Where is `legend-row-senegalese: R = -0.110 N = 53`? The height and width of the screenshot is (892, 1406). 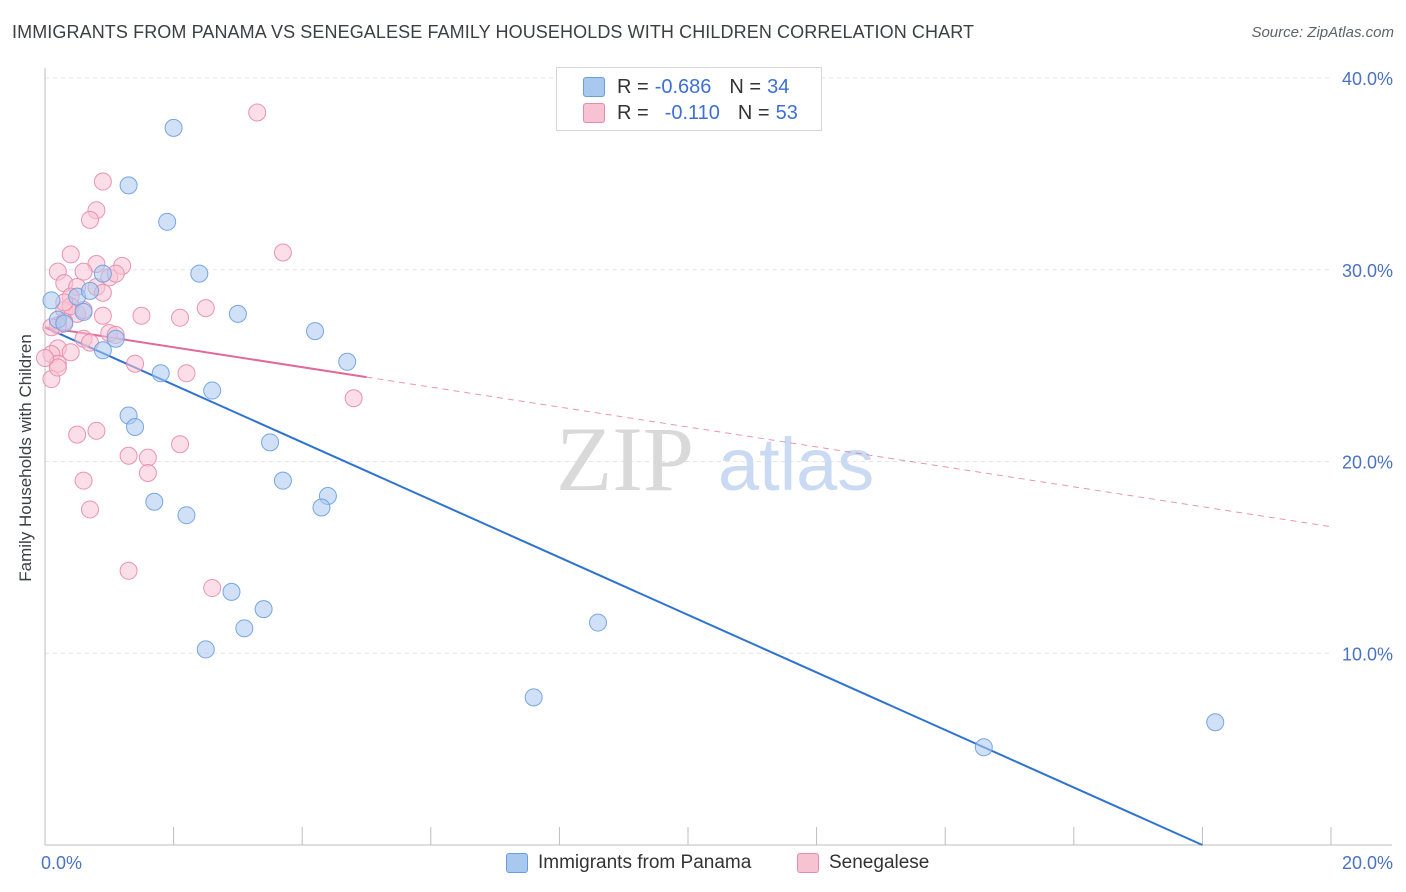
legend-row-senegalese: R = -0.110 N = 53 is located at coordinates (690, 113).